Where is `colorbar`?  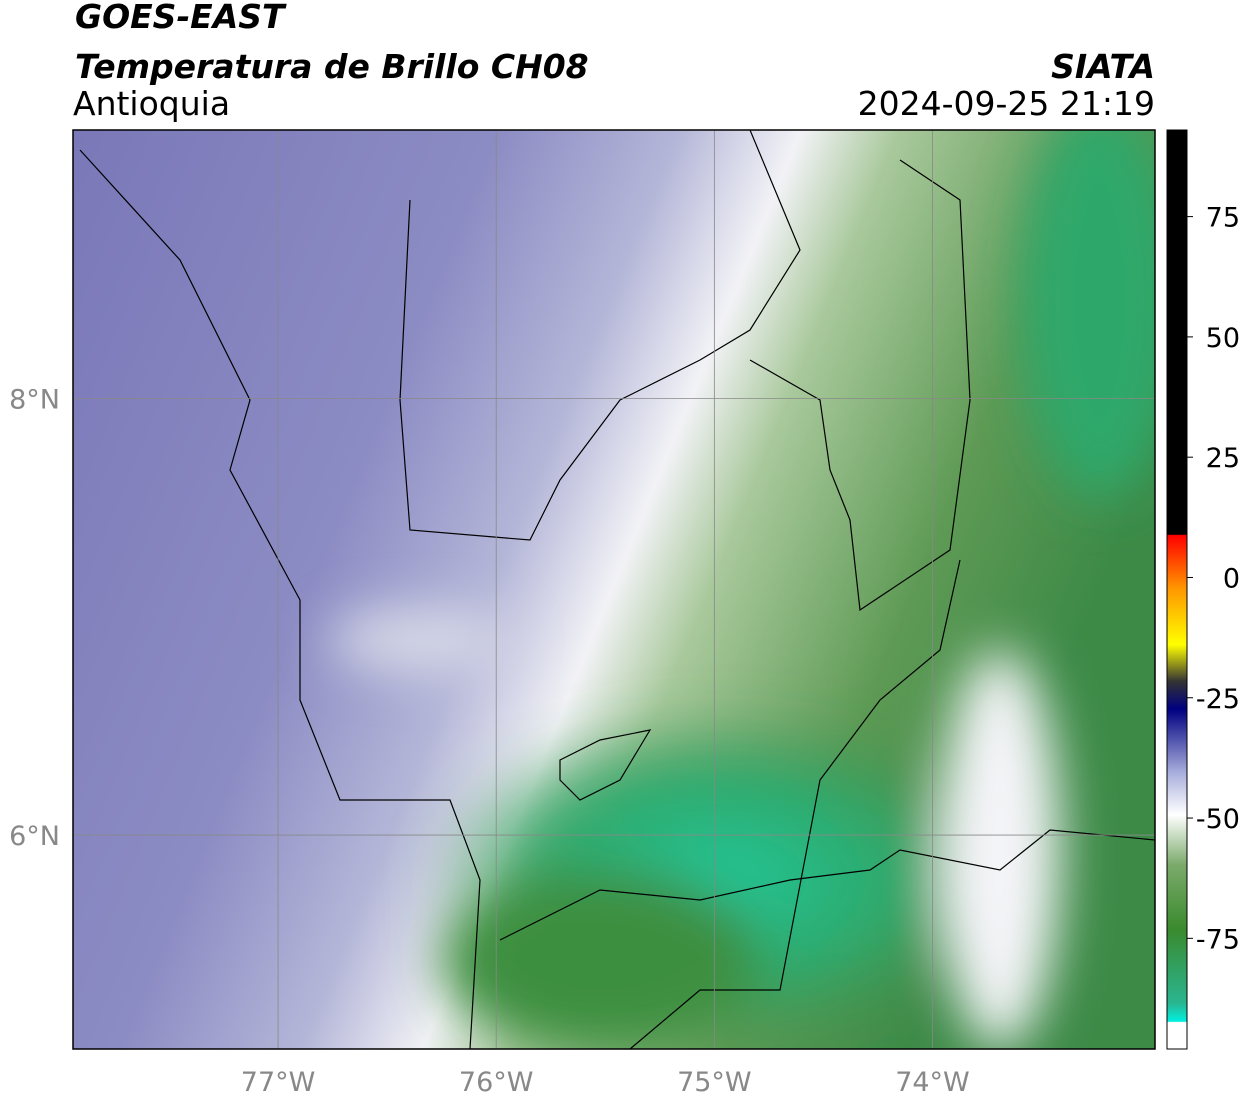 colorbar is located at coordinates (1177, 589).